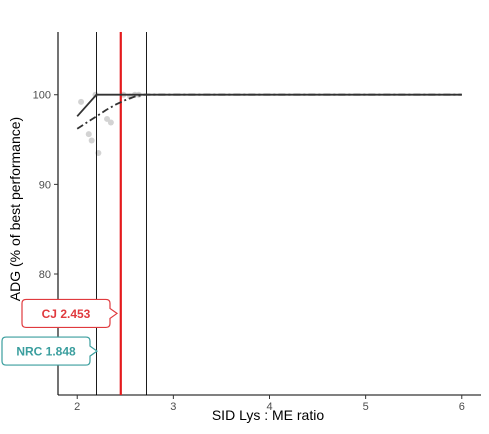  I want to click on y-tick-label: 100, so click(42, 96).